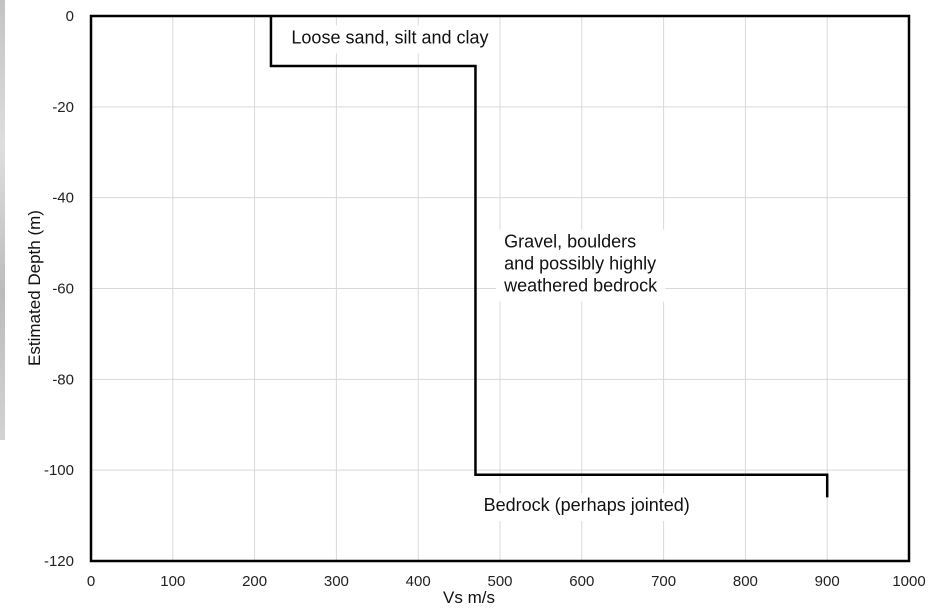 This screenshot has width=944, height=608. Describe the element at coordinates (581, 581) in the screenshot. I see `x-tick-label: 600` at that location.